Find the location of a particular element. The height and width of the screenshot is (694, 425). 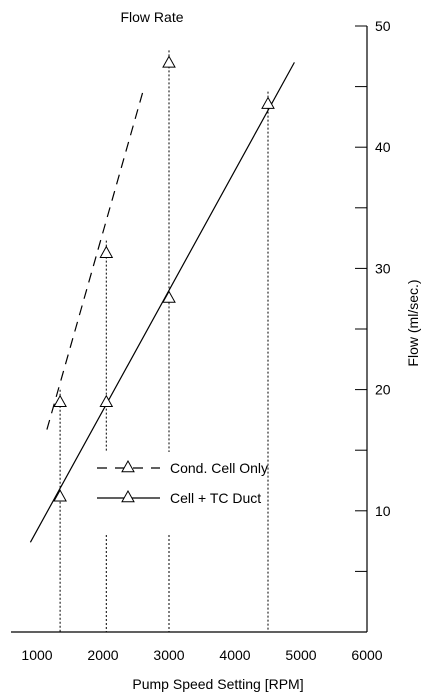

legend-label: Cell + TC Duct is located at coordinates (215, 498).